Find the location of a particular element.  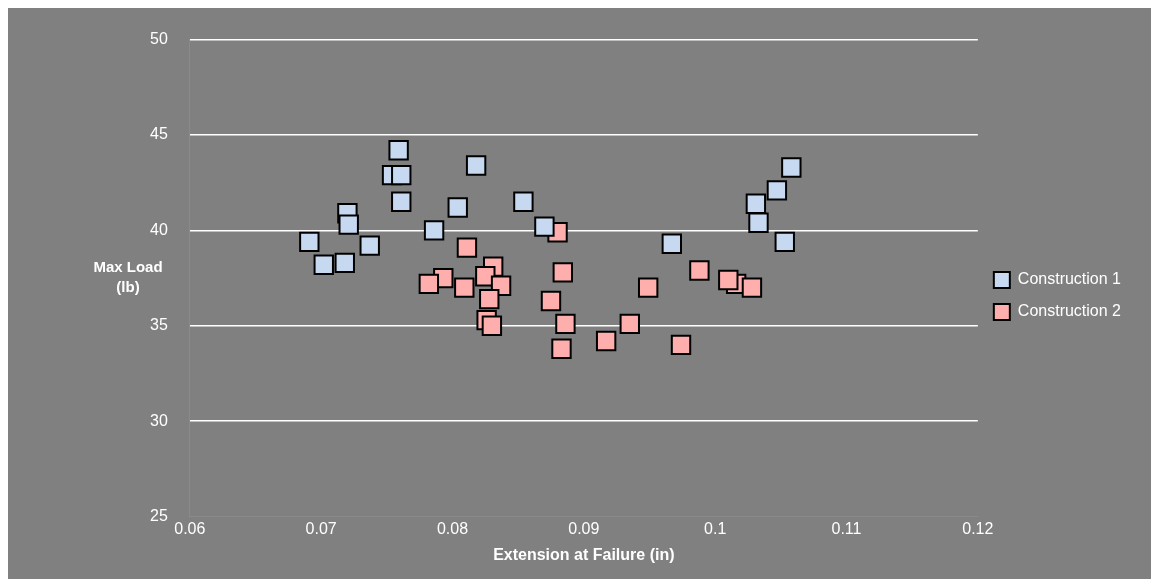

y-tick-label: 30 is located at coordinates (159, 420).